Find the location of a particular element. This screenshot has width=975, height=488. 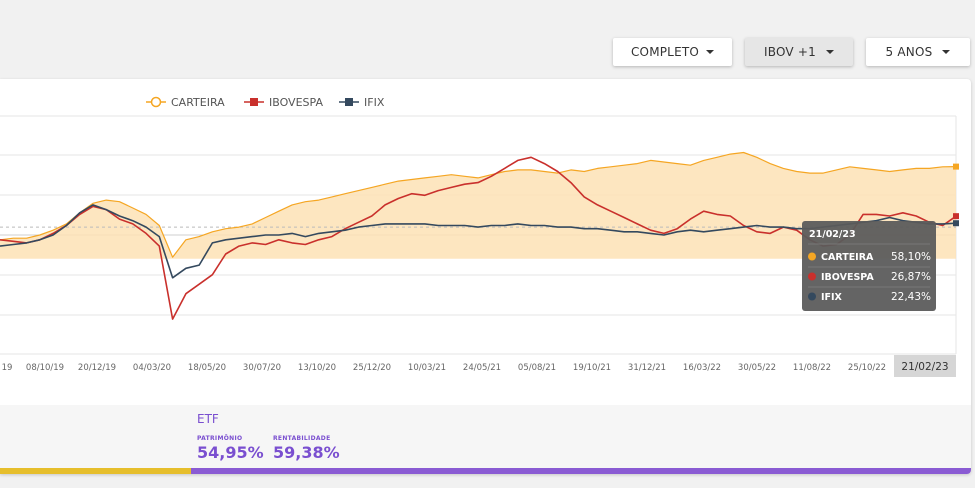

x-tick-label: 16/03/22 is located at coordinates (702, 368).